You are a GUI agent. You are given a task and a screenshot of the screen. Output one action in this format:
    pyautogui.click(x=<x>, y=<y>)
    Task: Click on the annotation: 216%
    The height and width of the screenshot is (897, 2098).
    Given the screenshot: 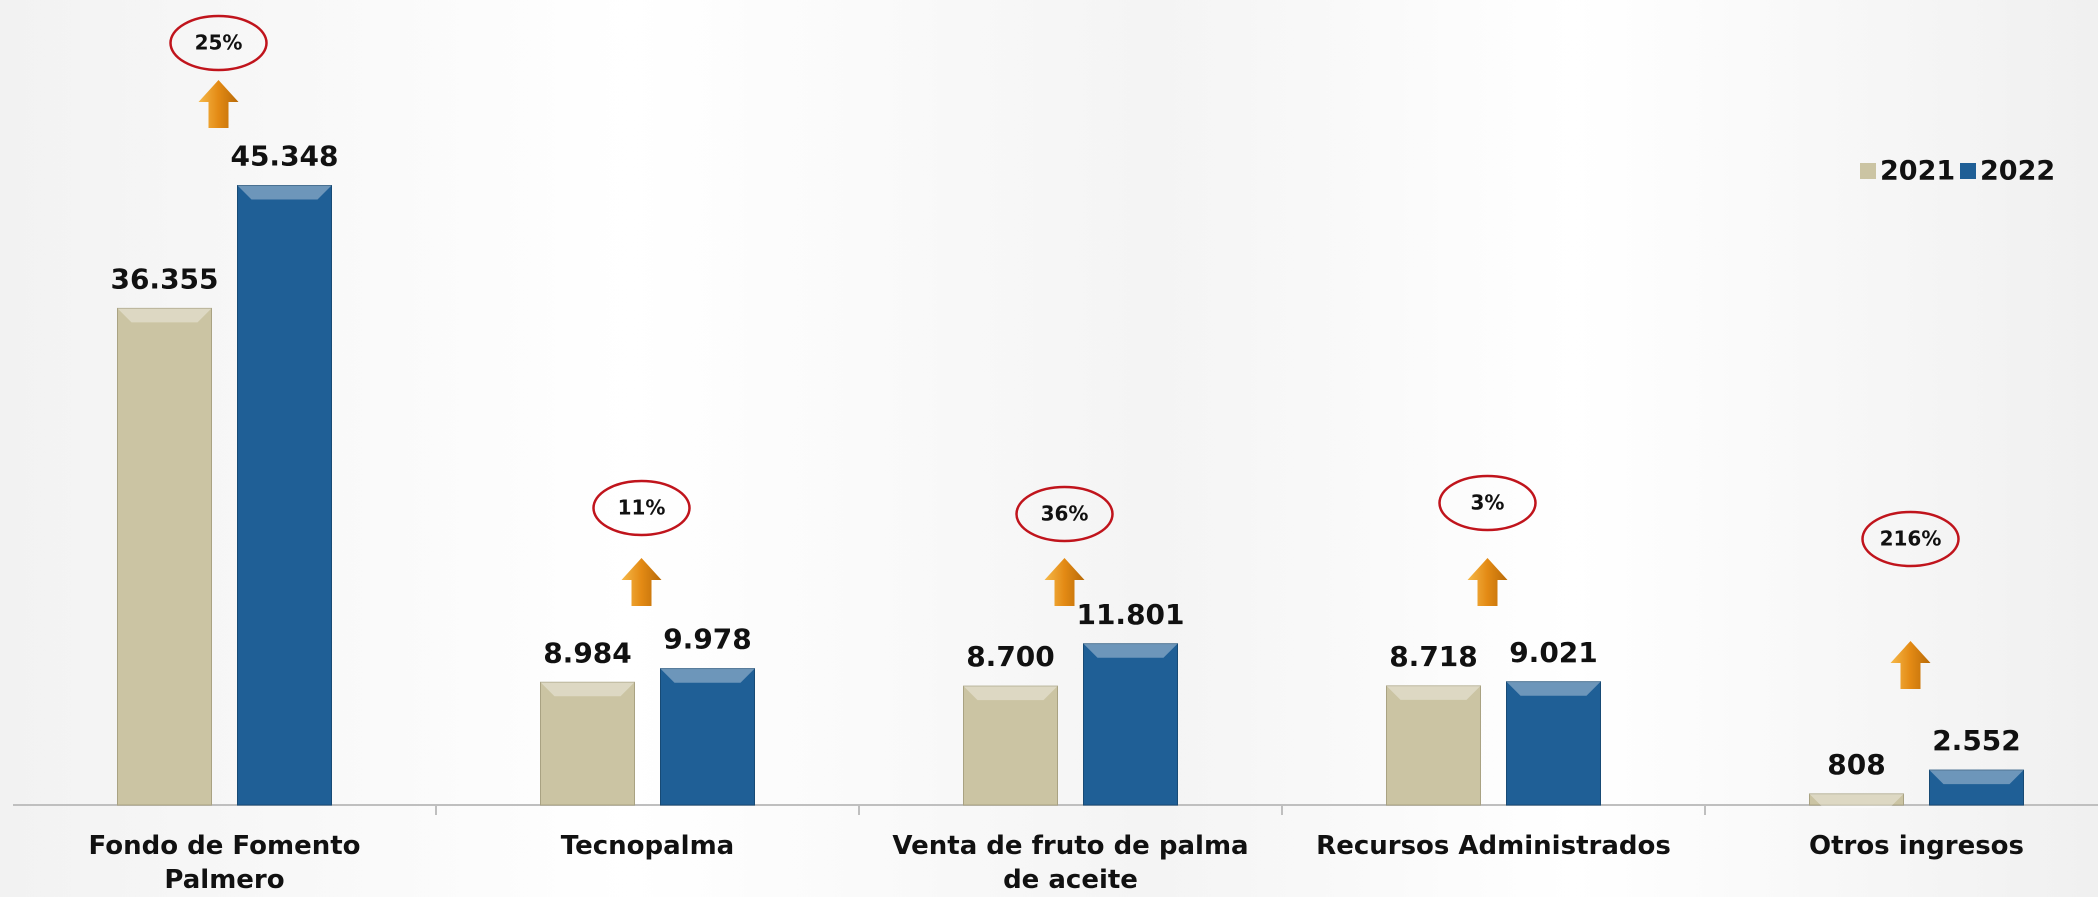 What is the action you would take?
    pyautogui.click(x=1911, y=539)
    